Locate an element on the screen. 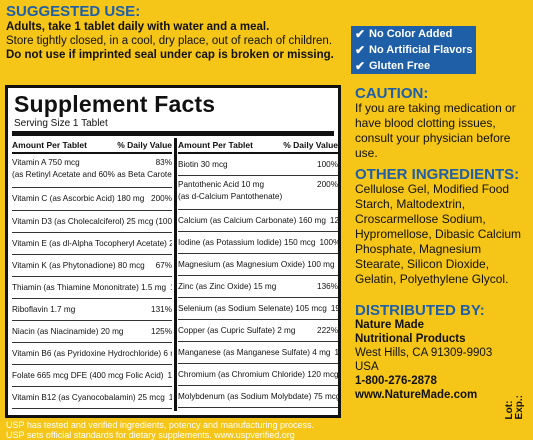 The width and height of the screenshot is (533, 440). nutrient-row: Vitamin K (as Phytonadione) 80 mcg 67% is located at coordinates (92, 266).